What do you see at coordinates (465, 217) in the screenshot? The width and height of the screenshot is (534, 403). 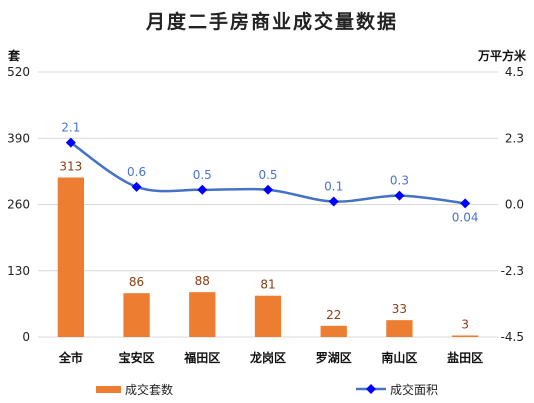 I see `line-data-label: 0.04` at bounding box center [465, 217].